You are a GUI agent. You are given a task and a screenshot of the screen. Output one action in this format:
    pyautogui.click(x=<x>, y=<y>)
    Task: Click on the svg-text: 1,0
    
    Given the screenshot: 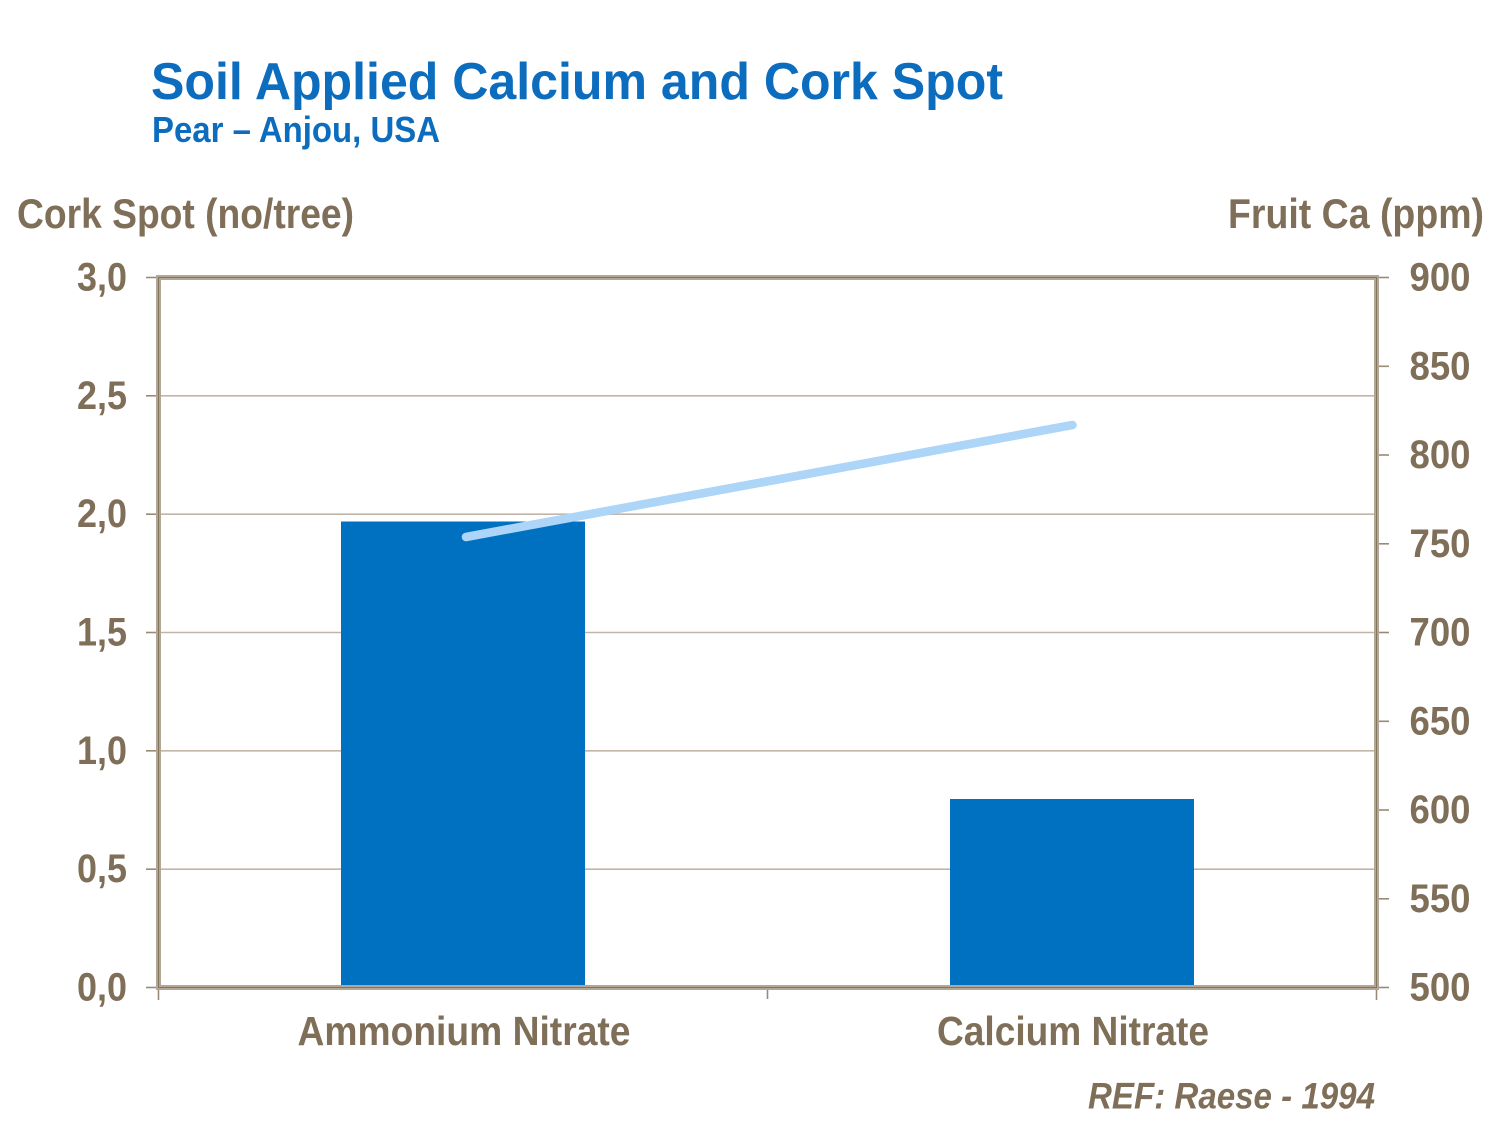 What is the action you would take?
    pyautogui.click(x=102, y=751)
    